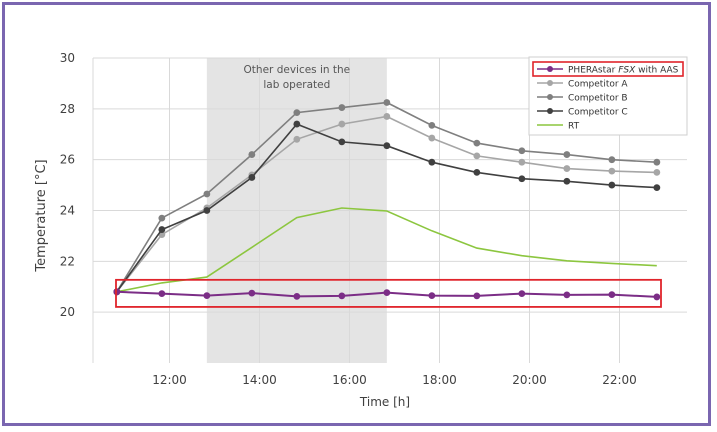 Image resolution: width=717 pixels, height=432 pixels. What do you see at coordinates (67, 312) in the screenshot?
I see `y-tick-label: 20` at bounding box center [67, 312].